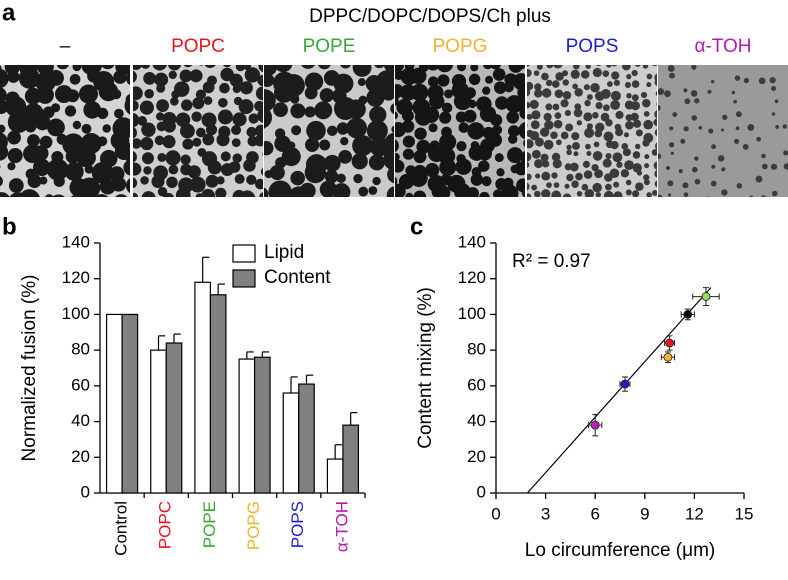 The height and width of the screenshot is (580, 788). I want to click on panel-label: b, so click(9, 226).